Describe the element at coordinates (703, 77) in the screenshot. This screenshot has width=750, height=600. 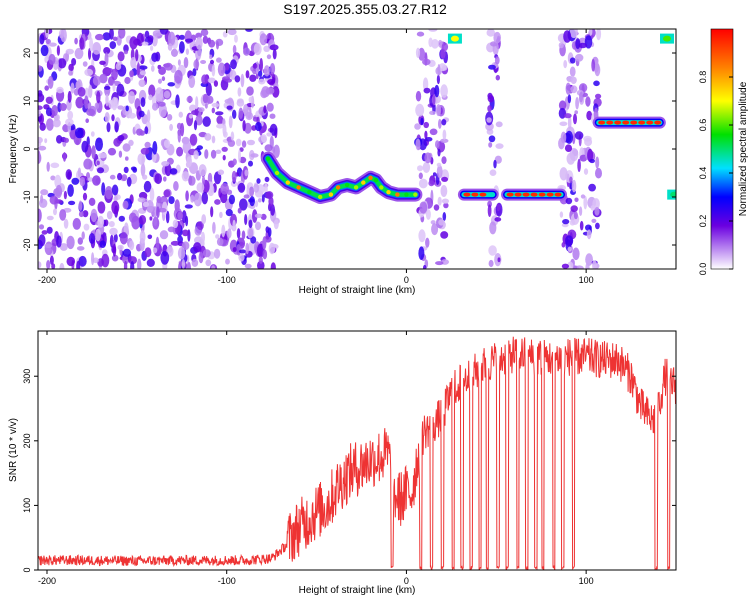
I see `colorbar-tick-label: 0.8` at that location.